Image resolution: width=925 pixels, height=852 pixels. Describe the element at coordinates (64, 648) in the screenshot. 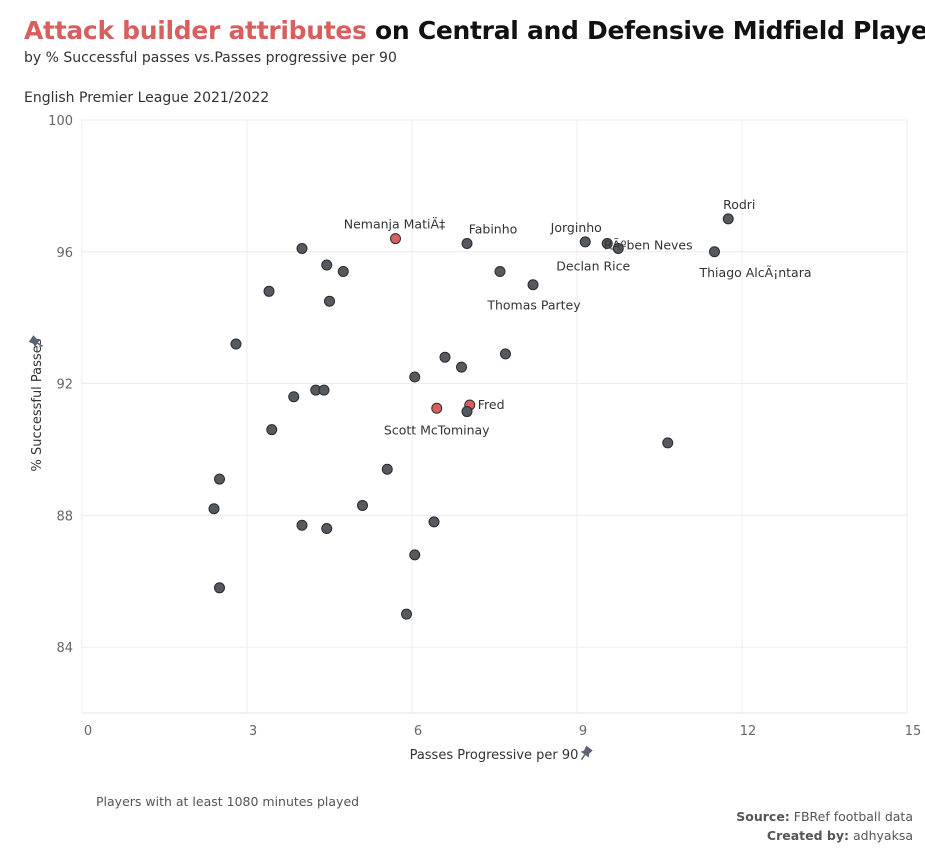

I see `y-tick-label: 84` at that location.